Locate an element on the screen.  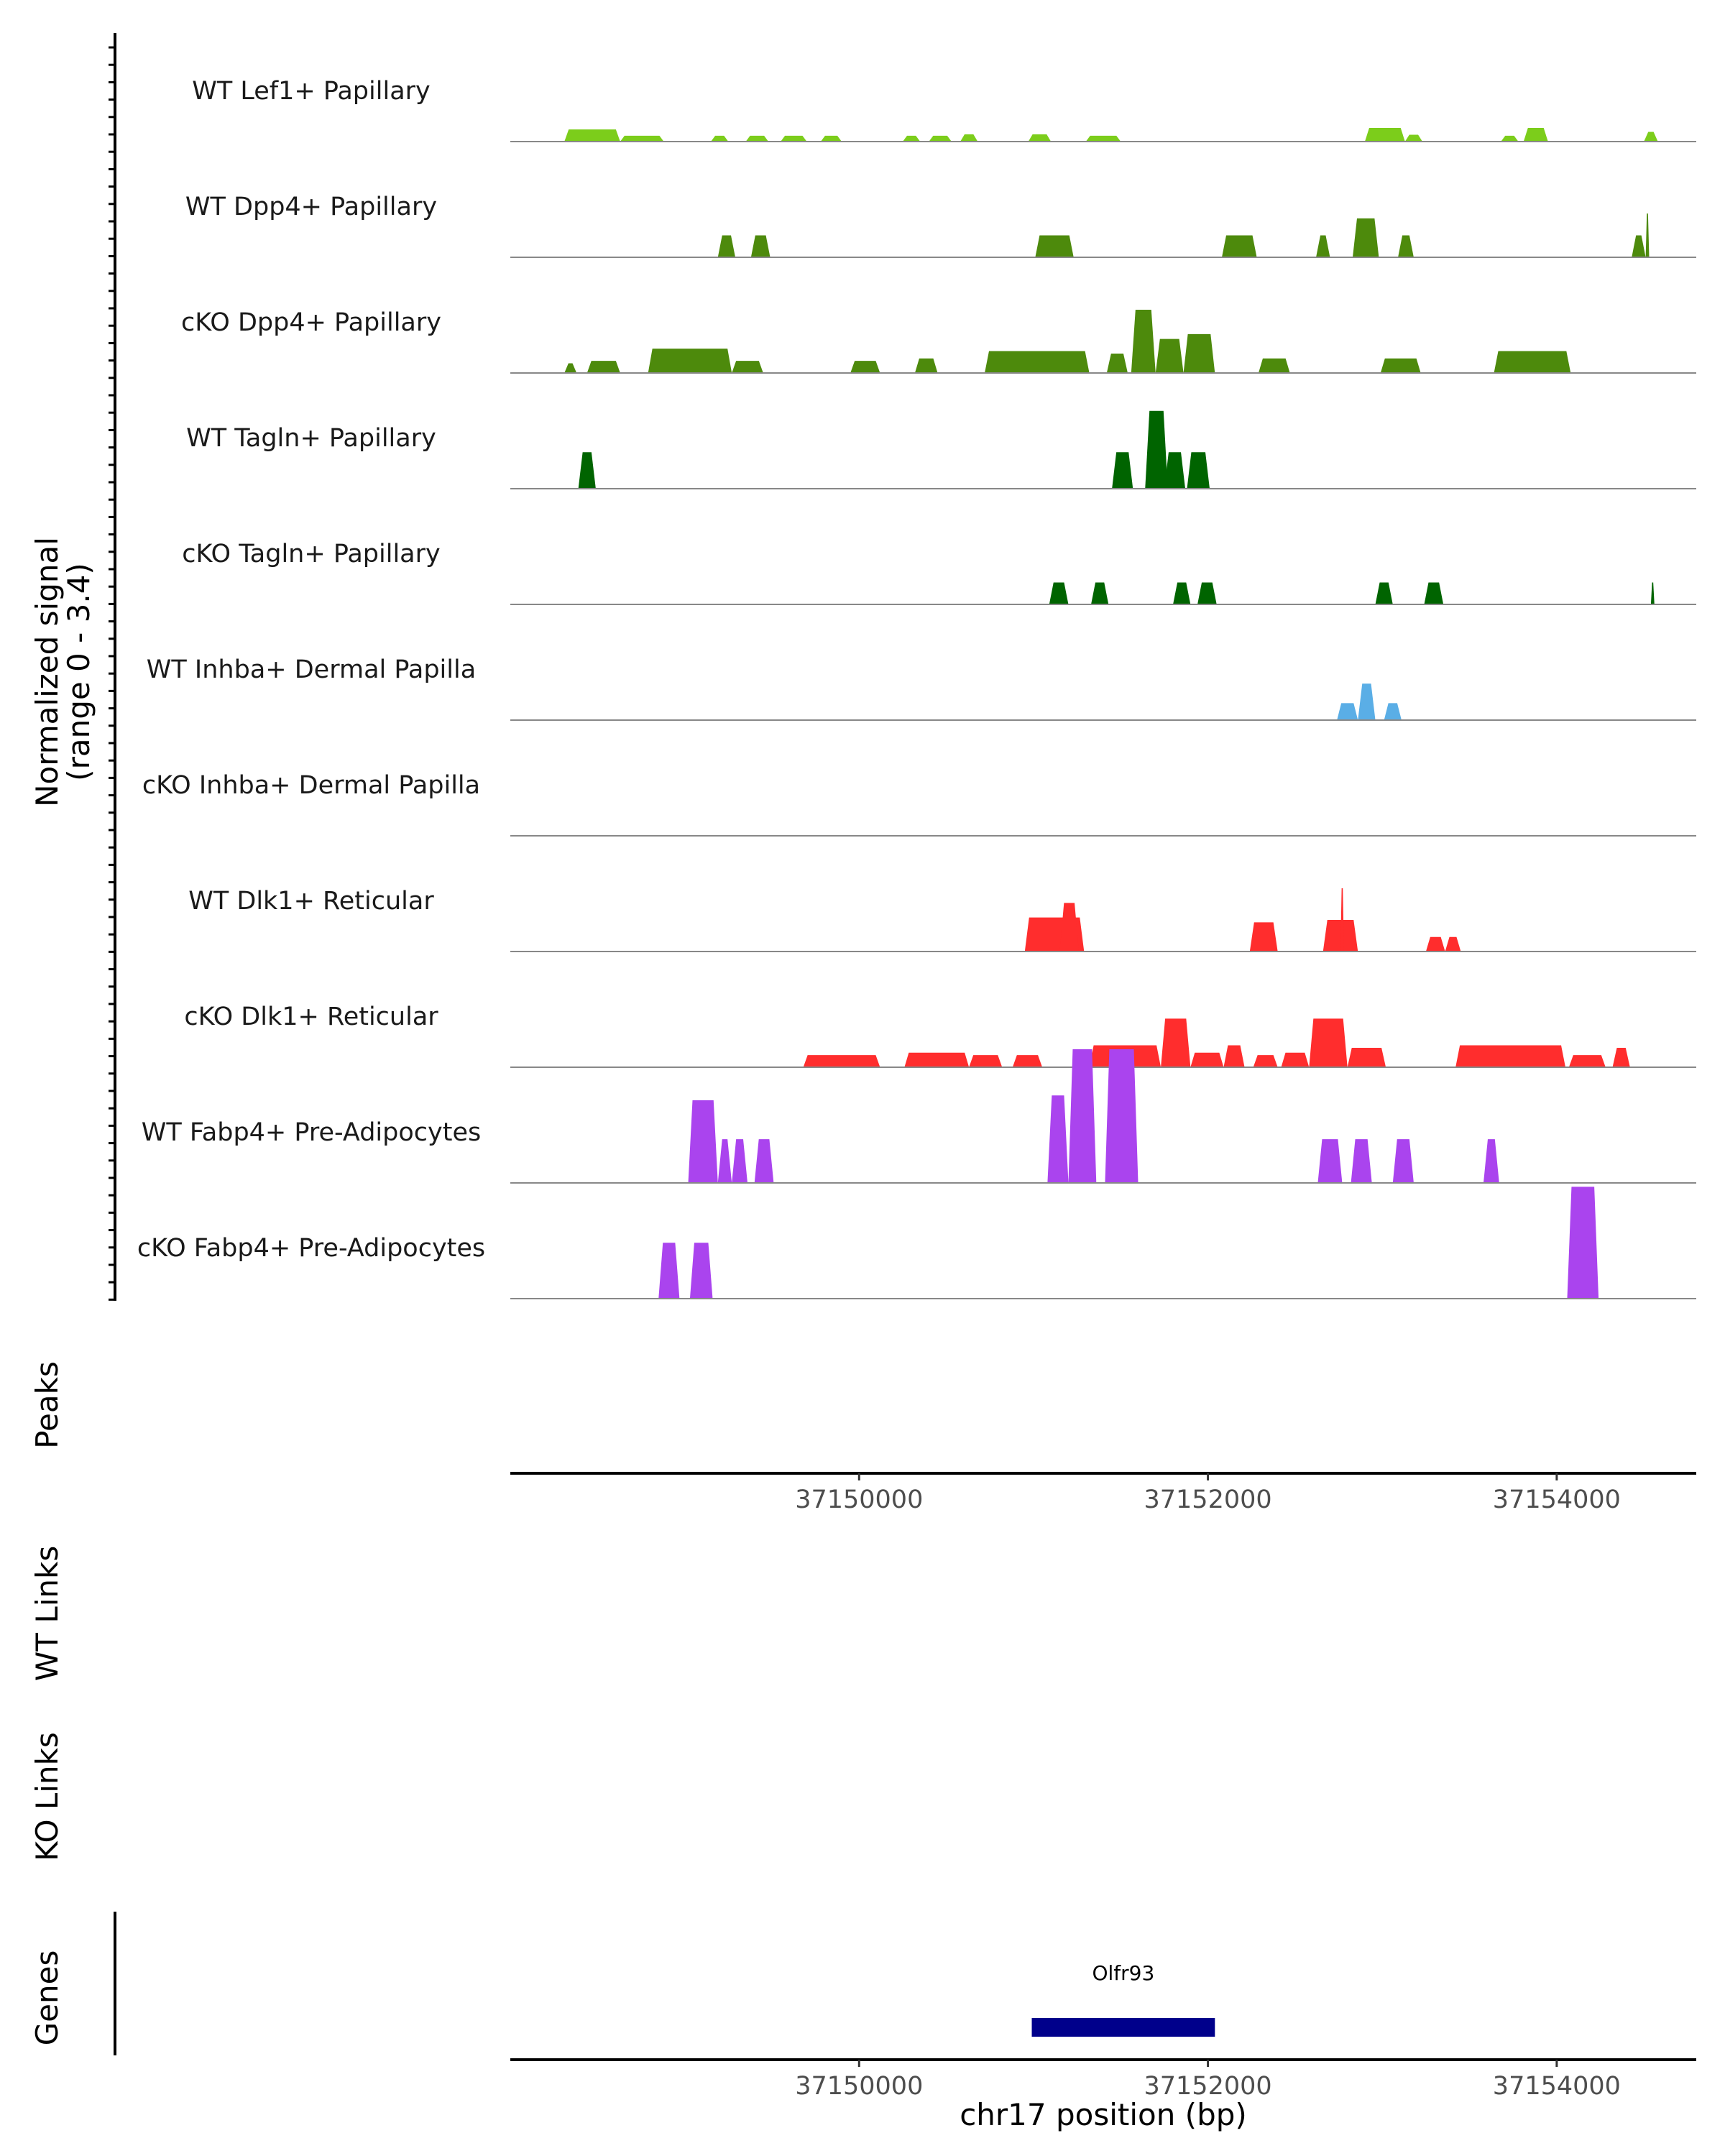
coverage-track: WT Inhba+ Dermal Papilla is located at coordinates (921, 688).